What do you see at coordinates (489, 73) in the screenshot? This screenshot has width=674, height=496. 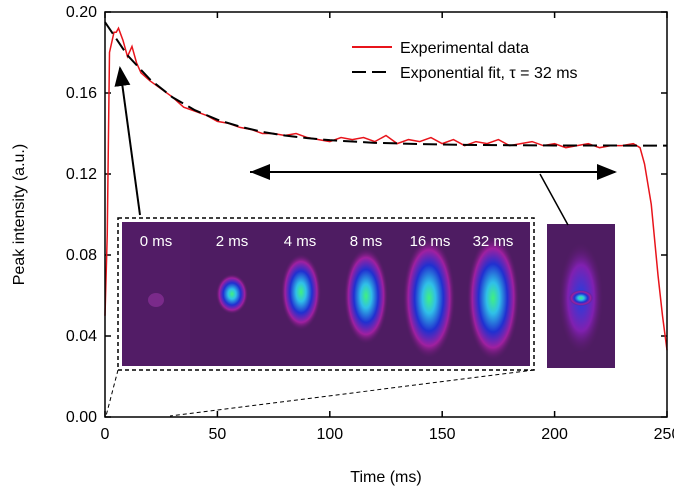 I see `legend-label: Exponential fit, τ = 32 ms` at bounding box center [489, 73].